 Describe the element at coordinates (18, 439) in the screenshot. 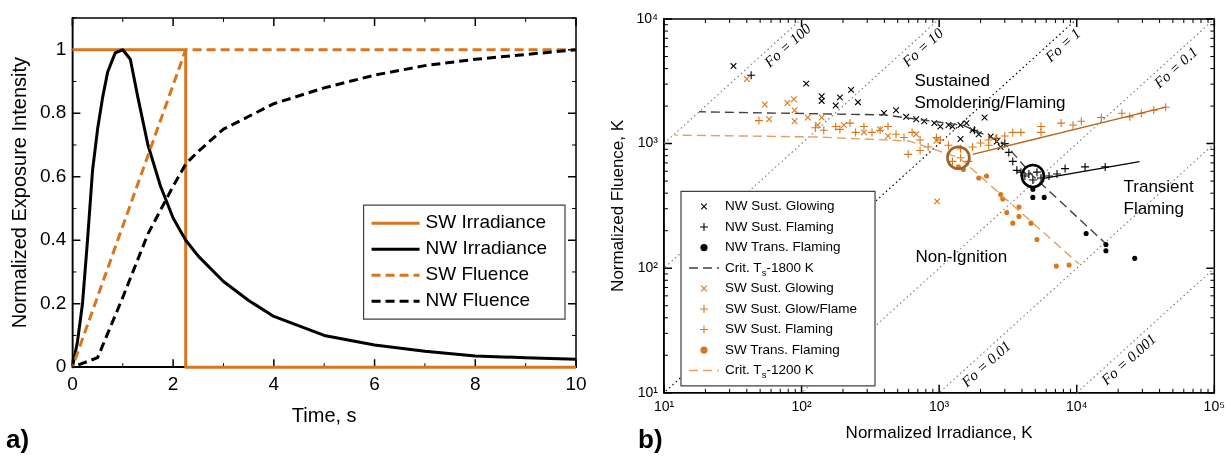

I see `text: a)` at that location.